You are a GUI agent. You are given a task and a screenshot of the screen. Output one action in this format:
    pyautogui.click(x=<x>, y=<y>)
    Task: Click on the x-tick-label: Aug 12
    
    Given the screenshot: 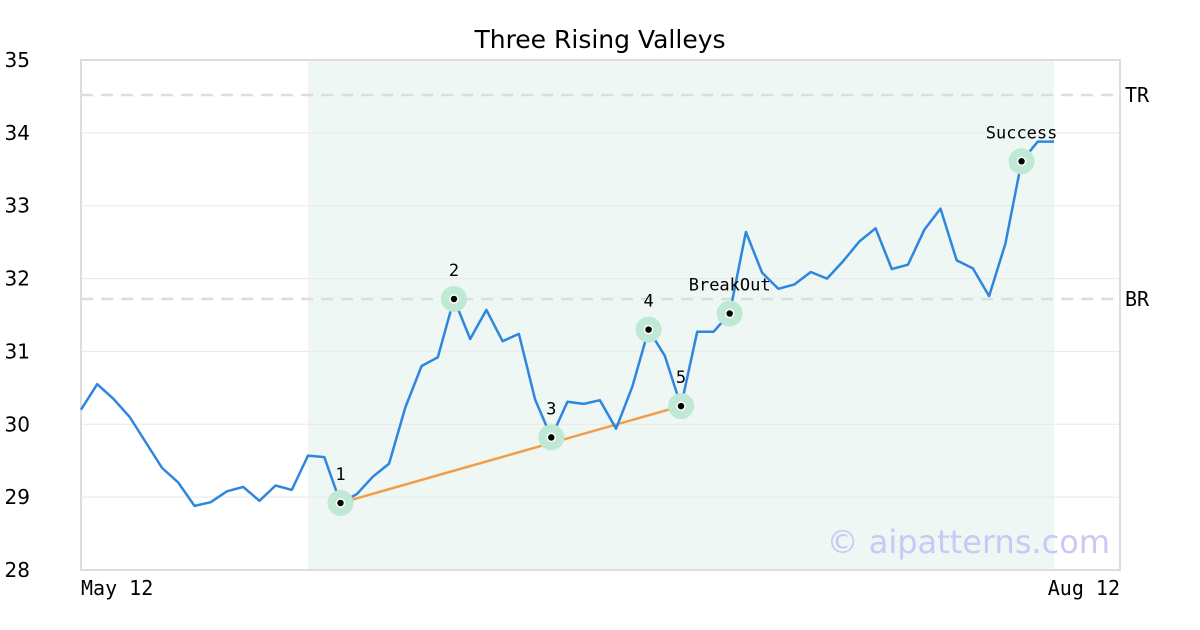 What is the action you would take?
    pyautogui.click(x=1084, y=588)
    